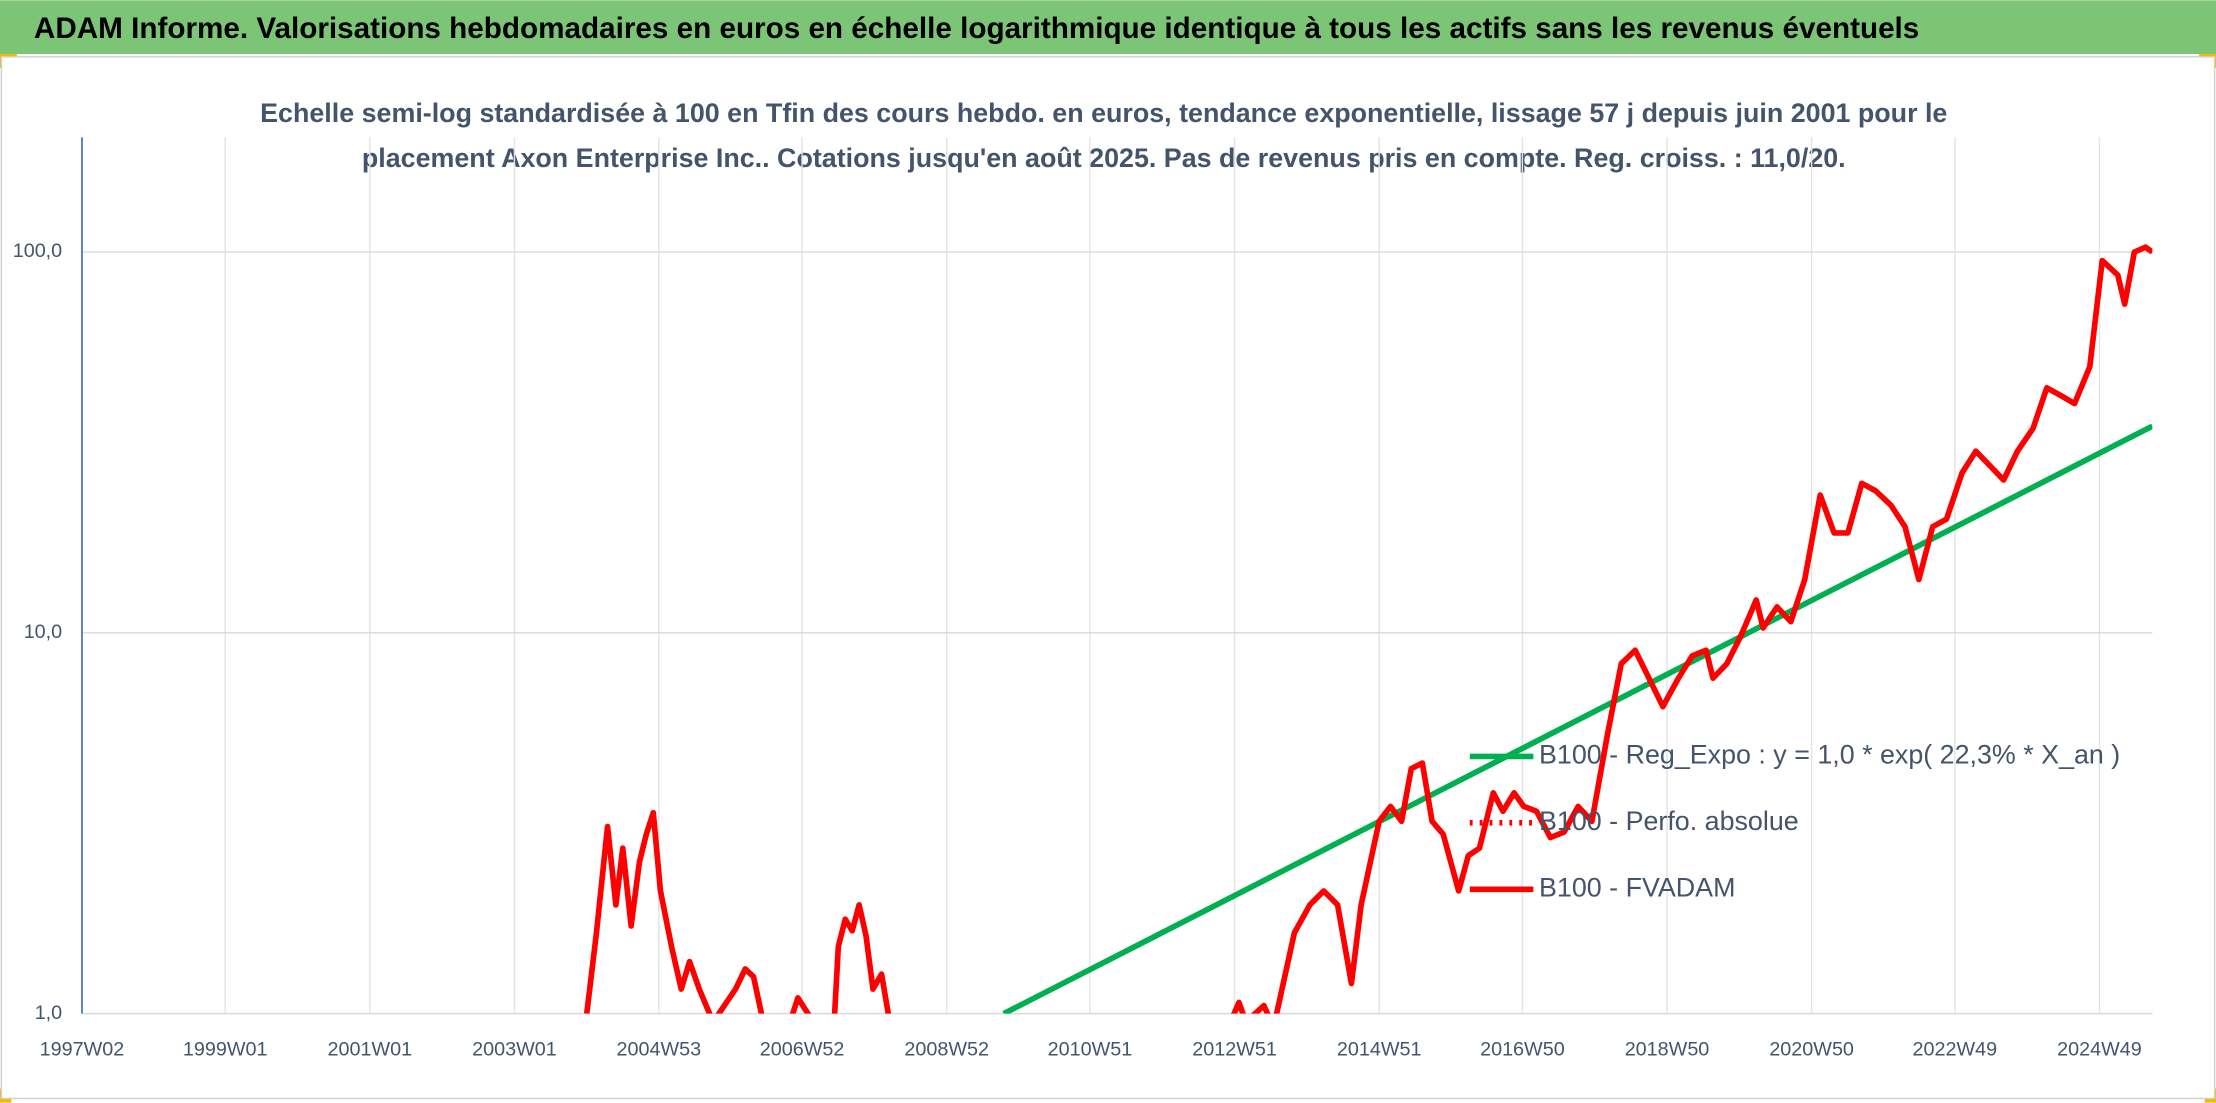  What do you see at coordinates (1234, 1050) in the screenshot?
I see `x-tick-label: 2012W51` at bounding box center [1234, 1050].